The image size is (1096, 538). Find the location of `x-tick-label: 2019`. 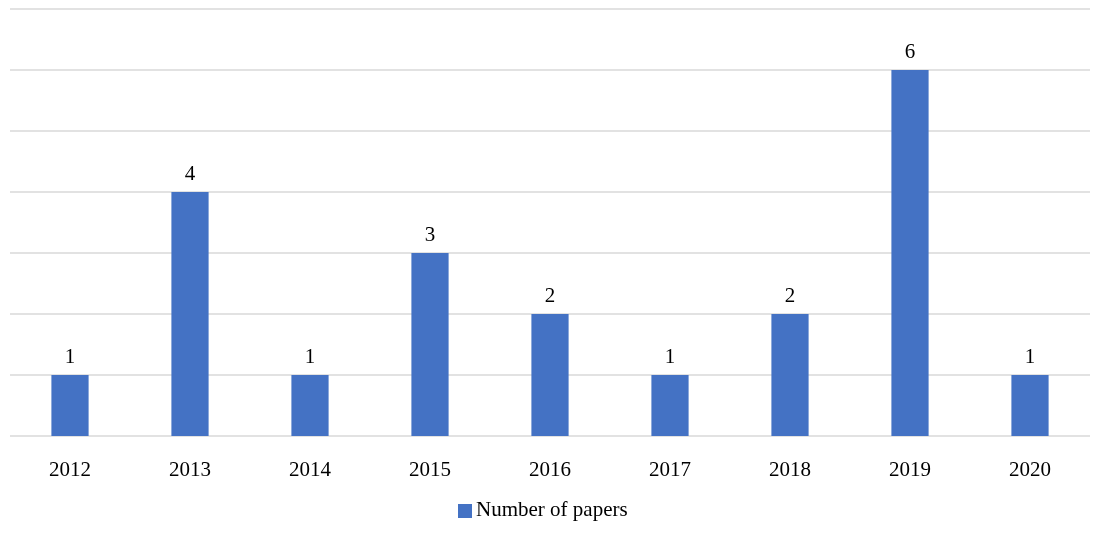

x-tick-label: 2019 is located at coordinates (910, 469).